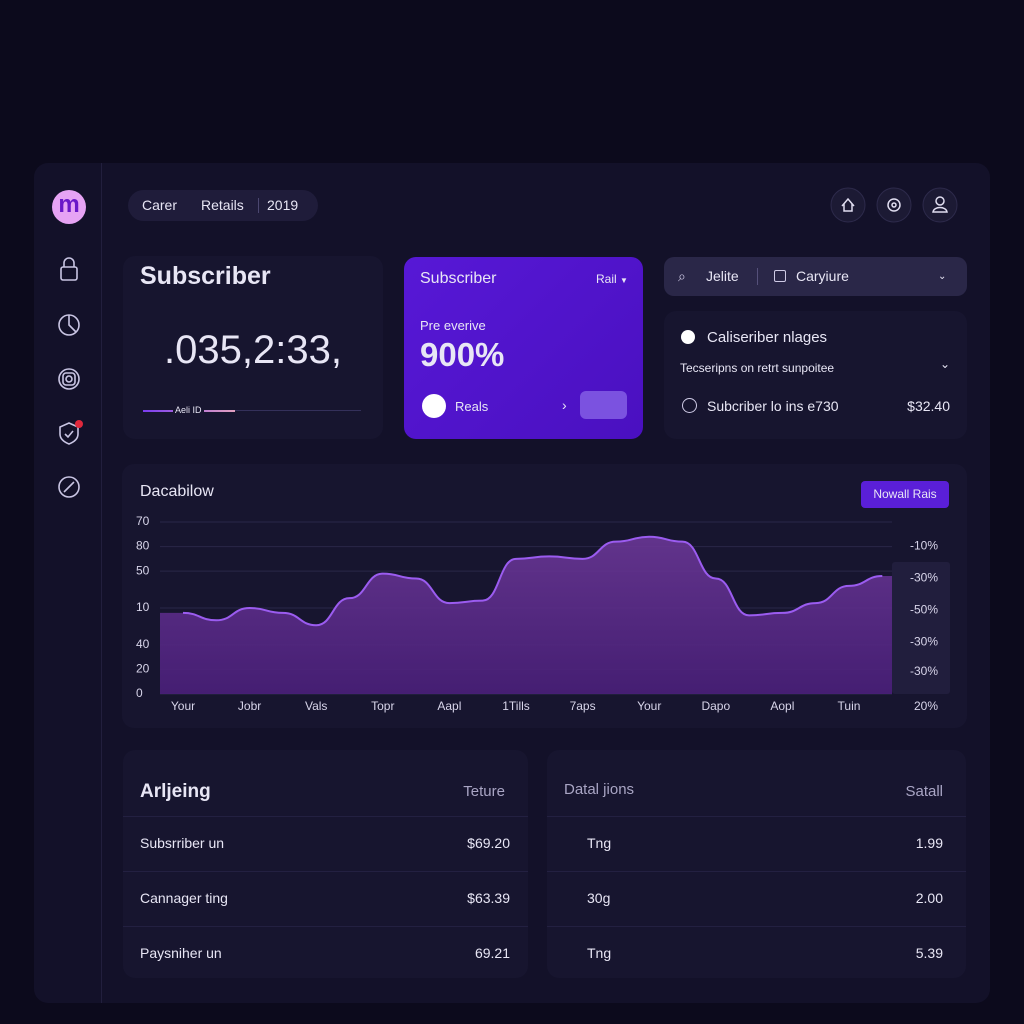  Describe the element at coordinates (924, 546) in the screenshot. I see `y2-tick-label: -10%` at that location.